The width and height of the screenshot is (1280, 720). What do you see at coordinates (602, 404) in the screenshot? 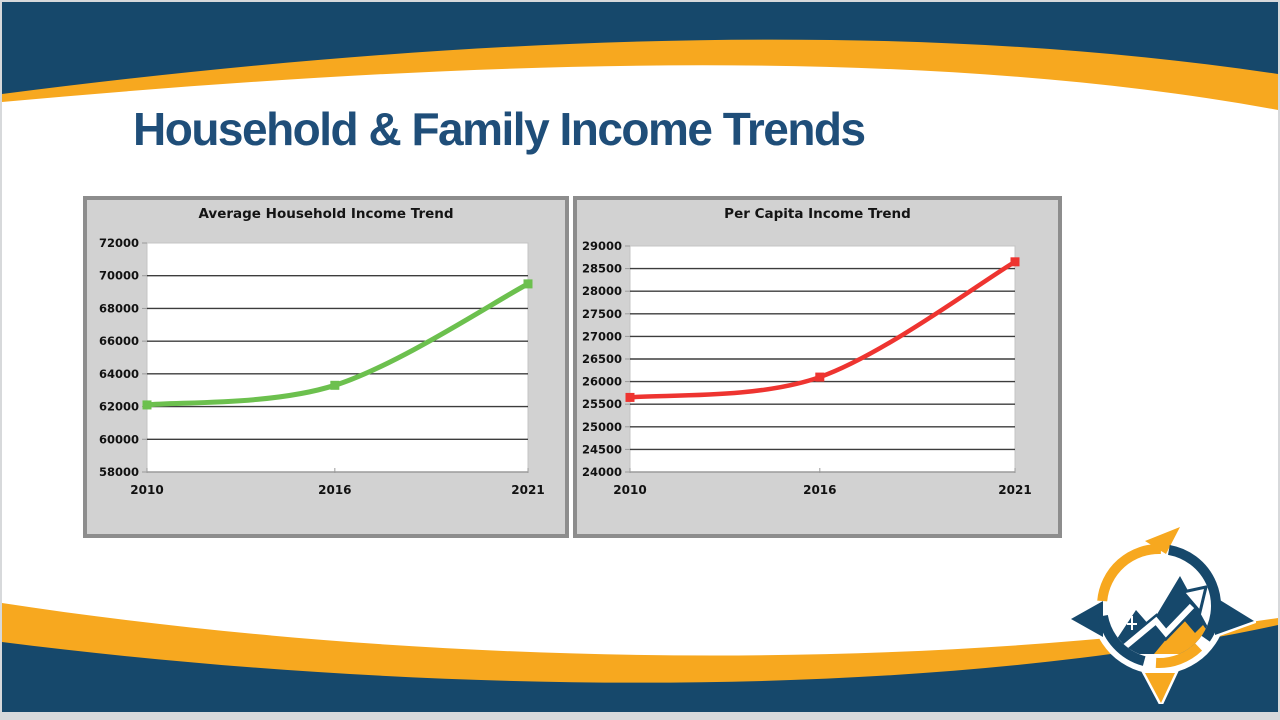
I see `svg-text: 25500` at bounding box center [602, 404].